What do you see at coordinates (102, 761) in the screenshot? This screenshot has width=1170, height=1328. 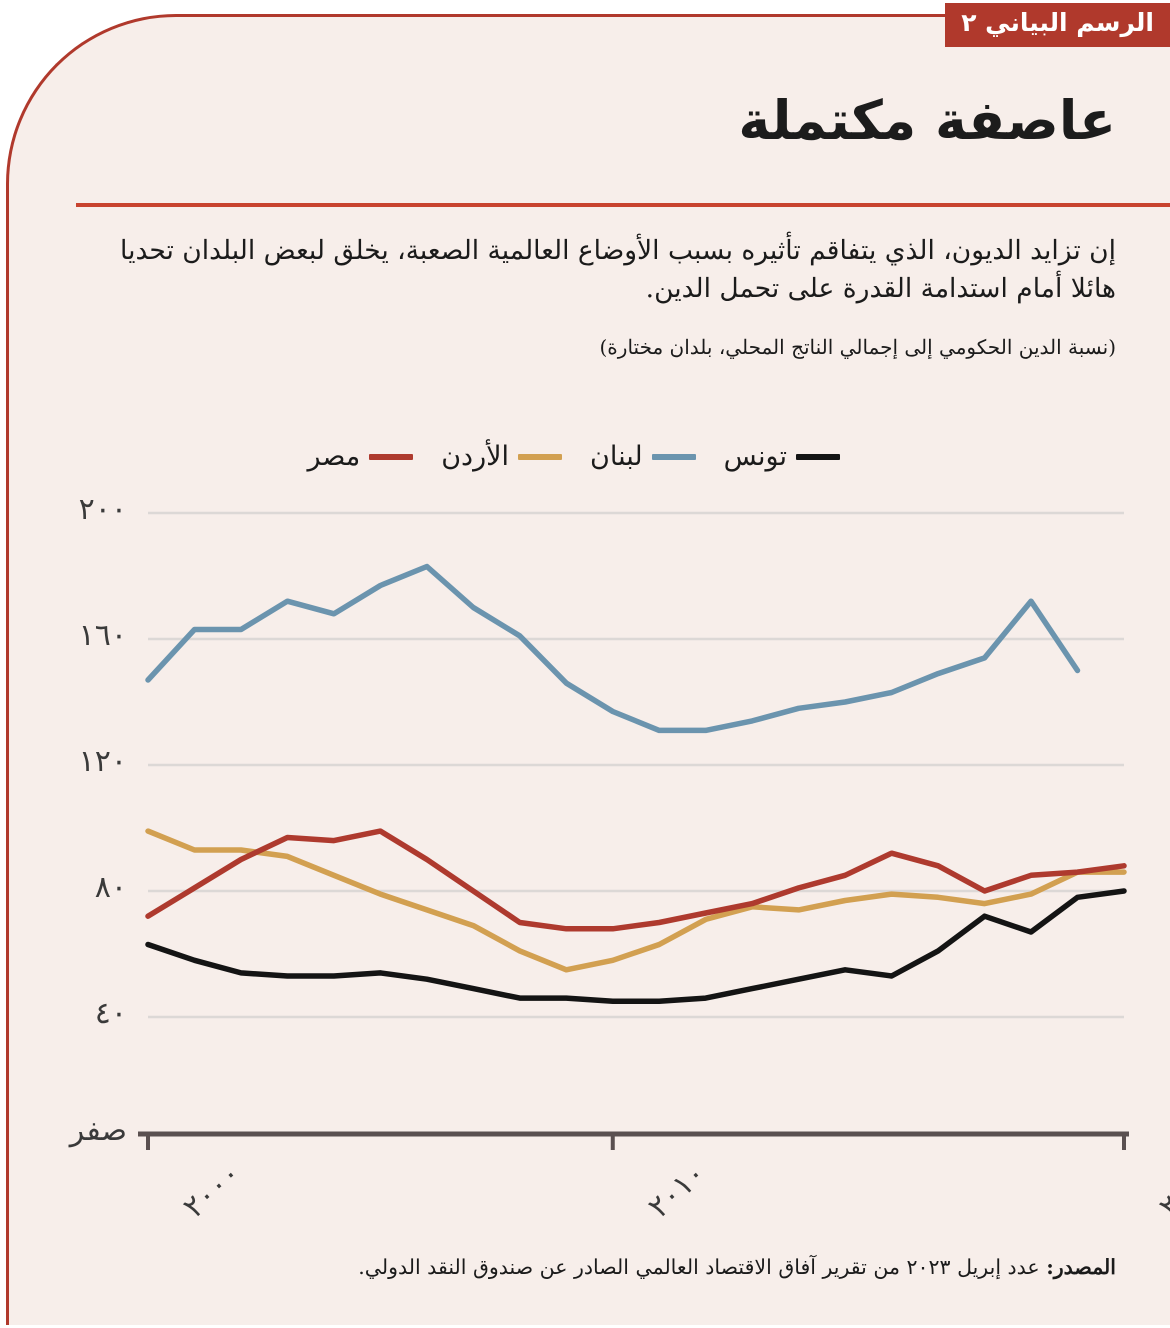 I see `y-axis-tick-label: ١٢٠` at bounding box center [102, 761].